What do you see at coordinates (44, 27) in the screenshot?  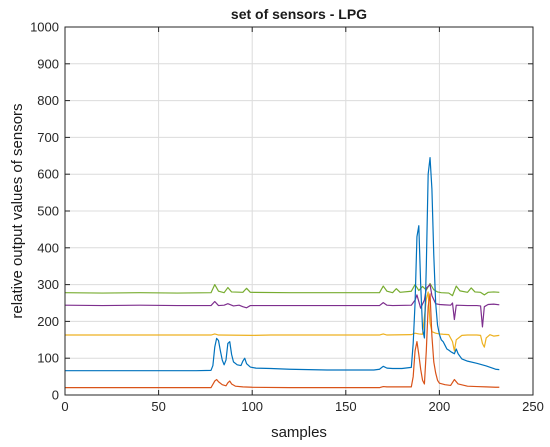 I see `y-tick-label: 1000` at bounding box center [44, 27].